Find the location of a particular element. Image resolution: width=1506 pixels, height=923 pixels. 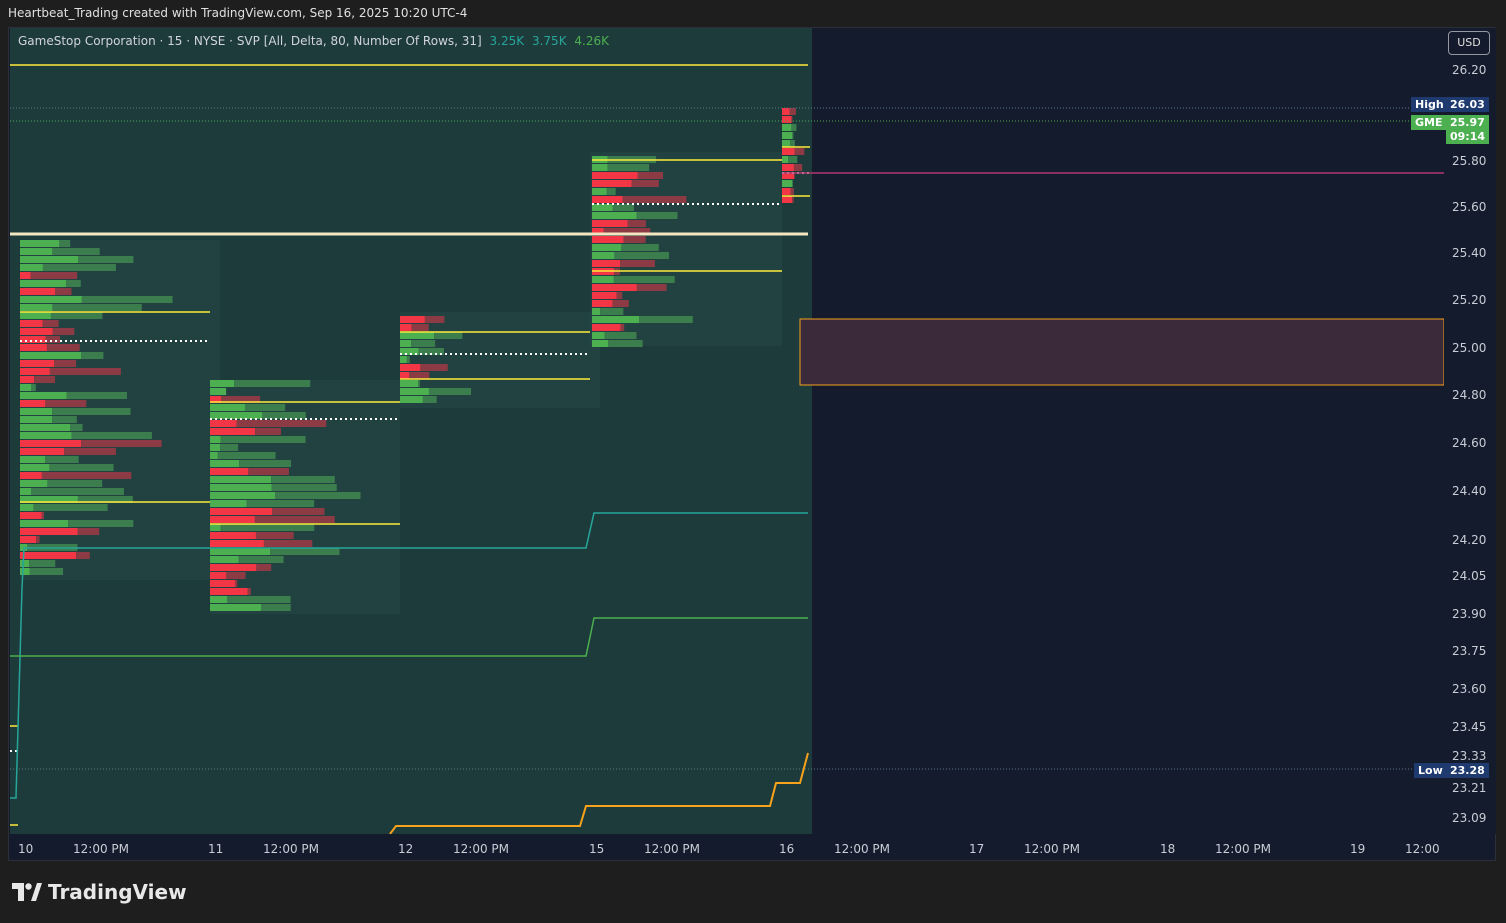

price-label: 23.60 is located at coordinates (1469, 689).